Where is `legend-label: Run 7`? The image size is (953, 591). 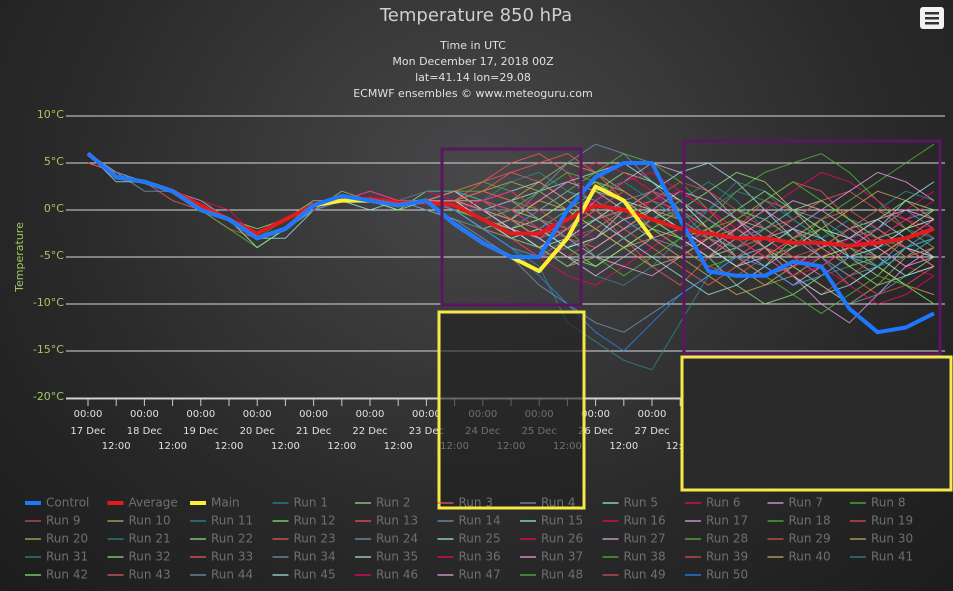 legend-label: Run 7 is located at coordinates (806, 503).